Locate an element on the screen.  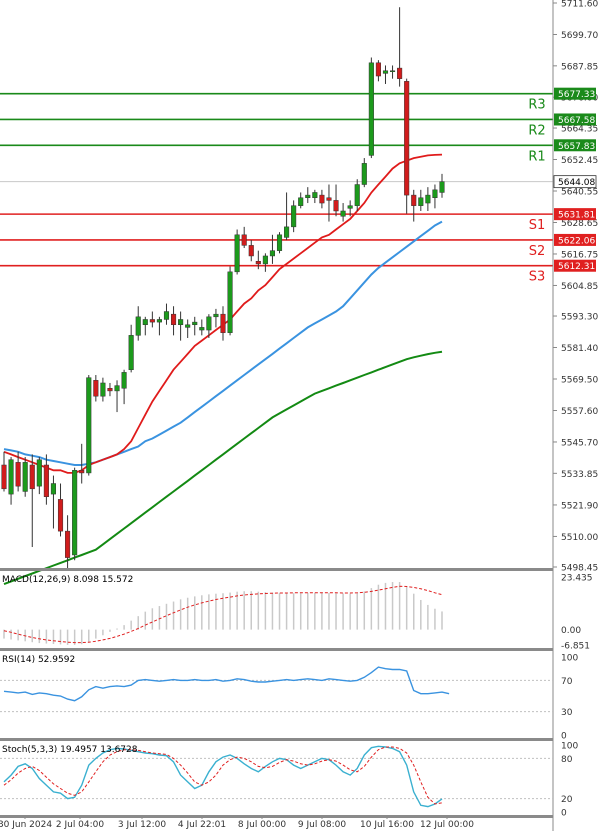
price-tick-label: 5699.70 is located at coordinates (579, 36).